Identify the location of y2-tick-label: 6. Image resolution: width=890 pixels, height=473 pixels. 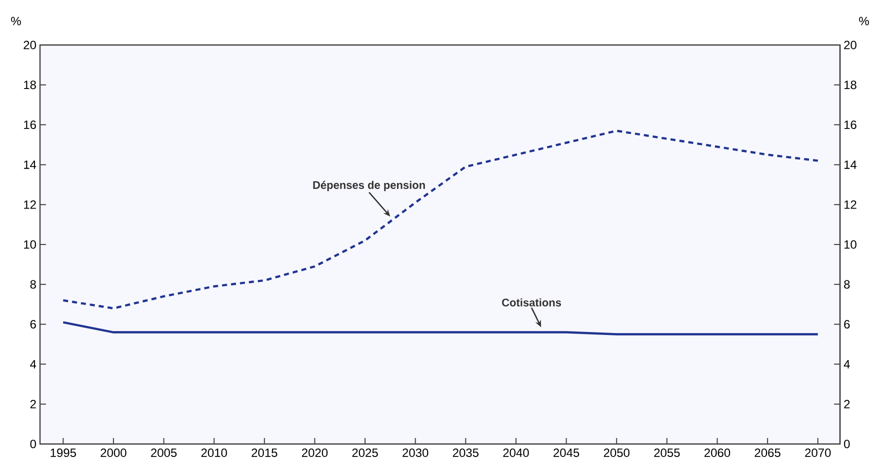
(847, 324).